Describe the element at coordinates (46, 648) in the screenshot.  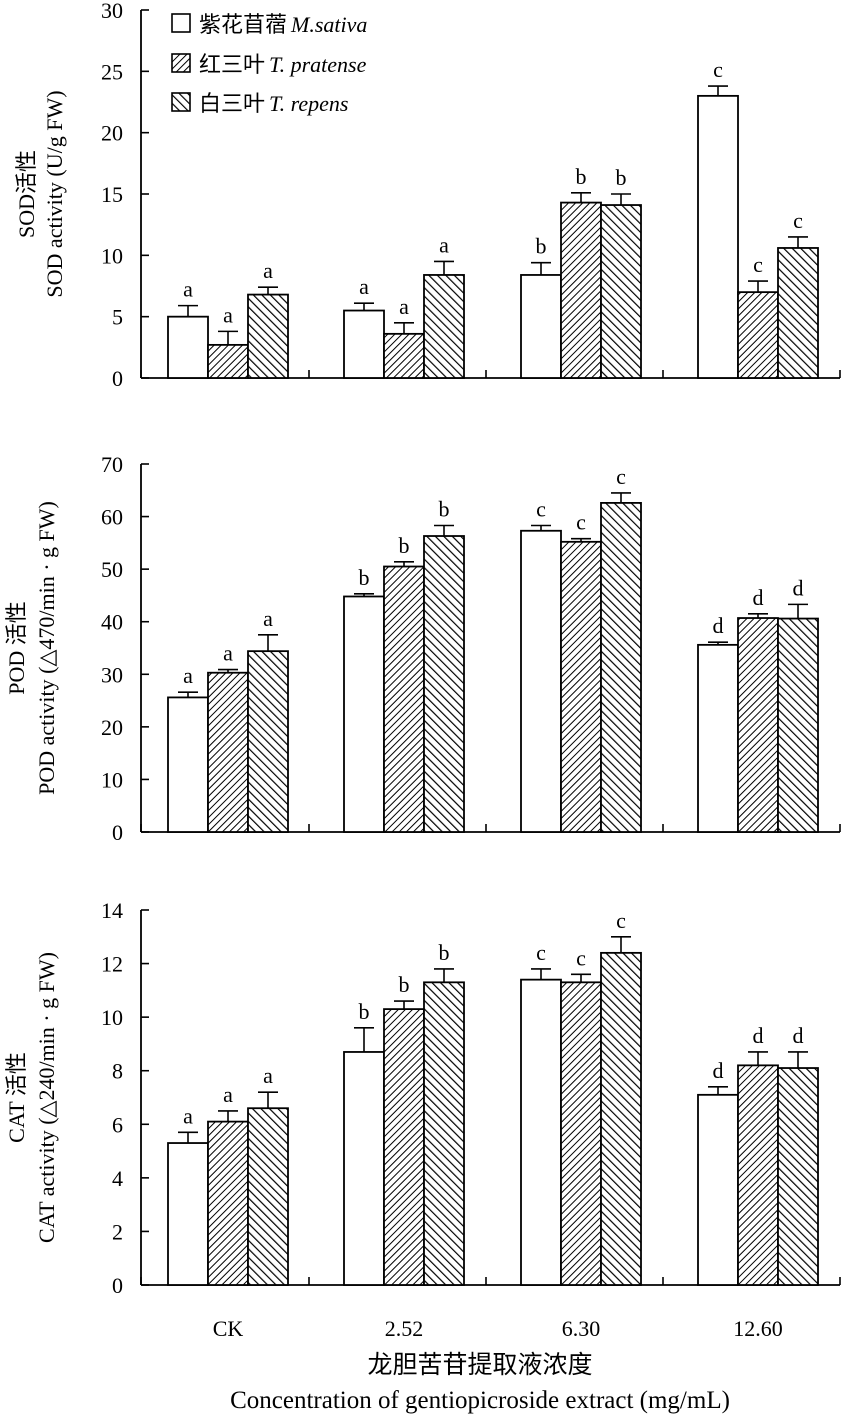
I see `pod-y-label-en: POD activity (△470/min · g FW)` at that location.